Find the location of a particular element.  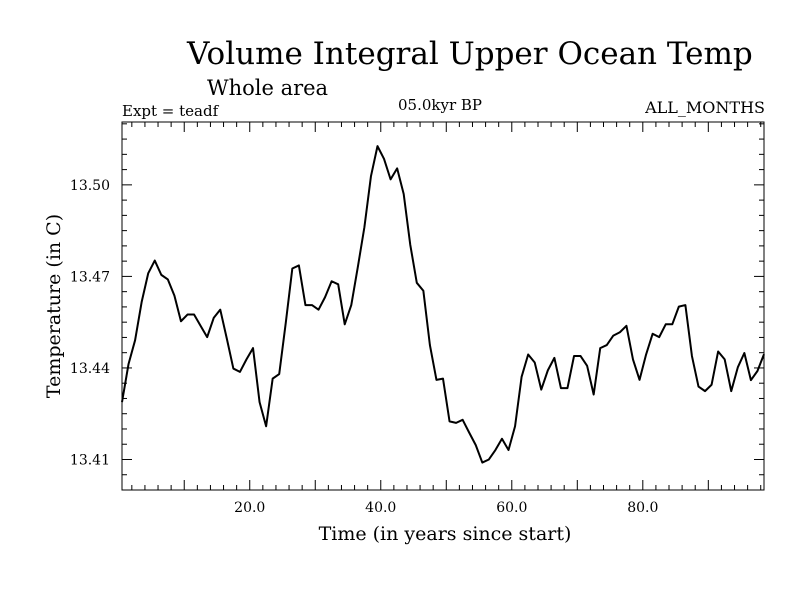

x-tick-label: 80.0 is located at coordinates (642, 508).